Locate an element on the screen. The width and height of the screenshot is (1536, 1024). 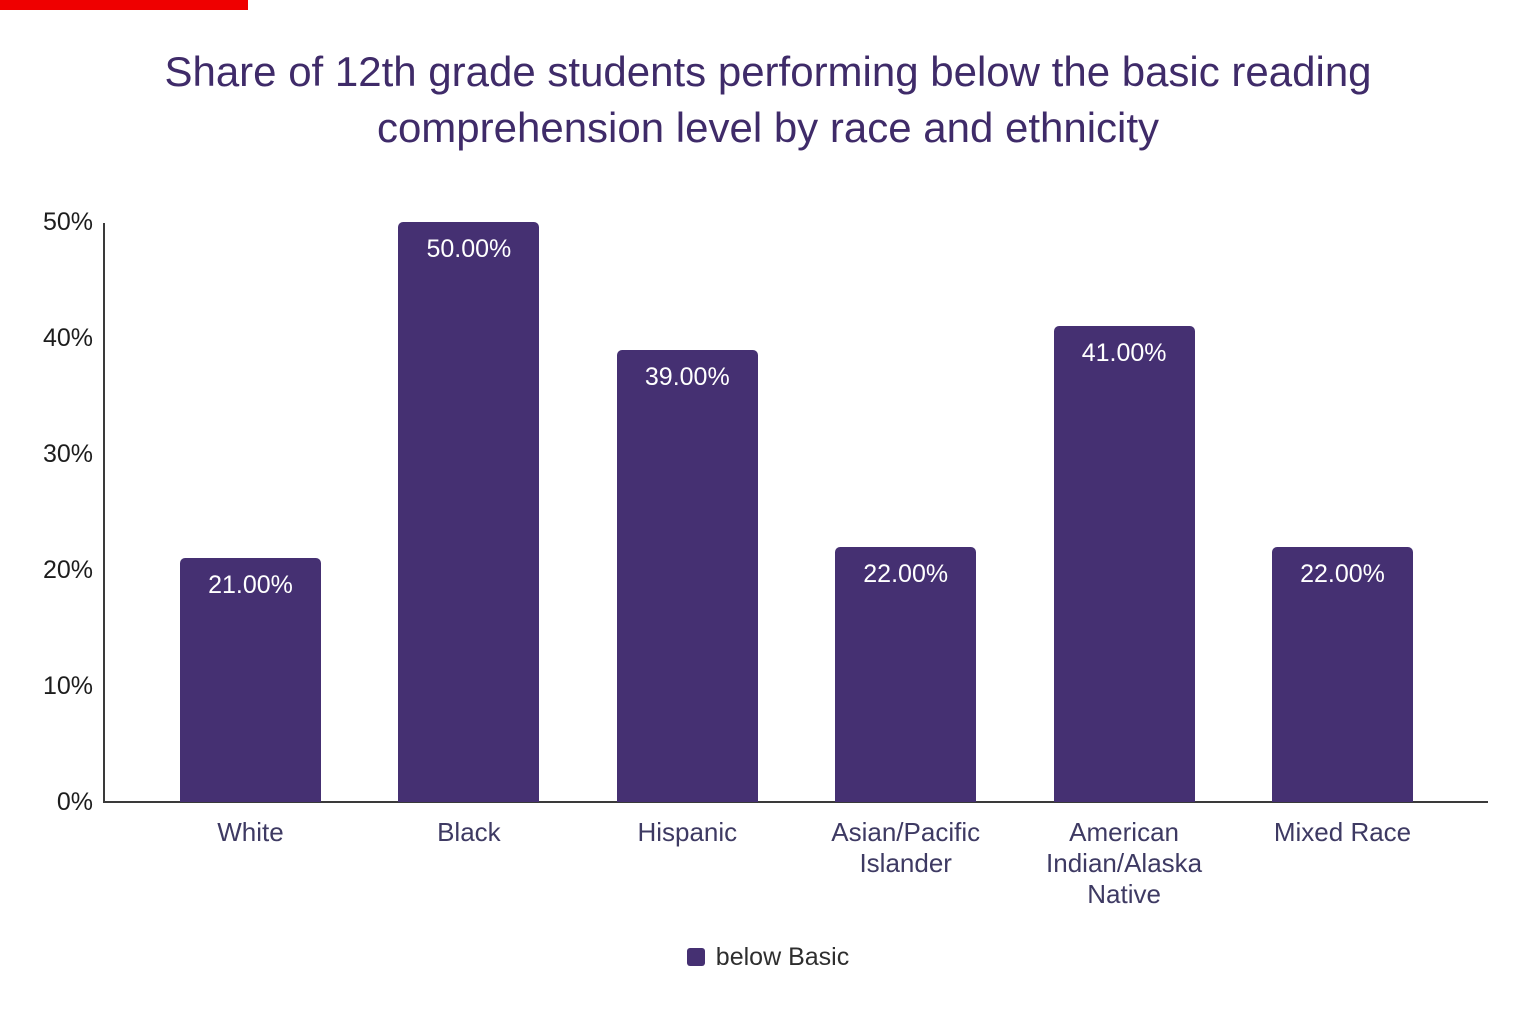
y-tick-label: 0% is located at coordinates (74, 802).